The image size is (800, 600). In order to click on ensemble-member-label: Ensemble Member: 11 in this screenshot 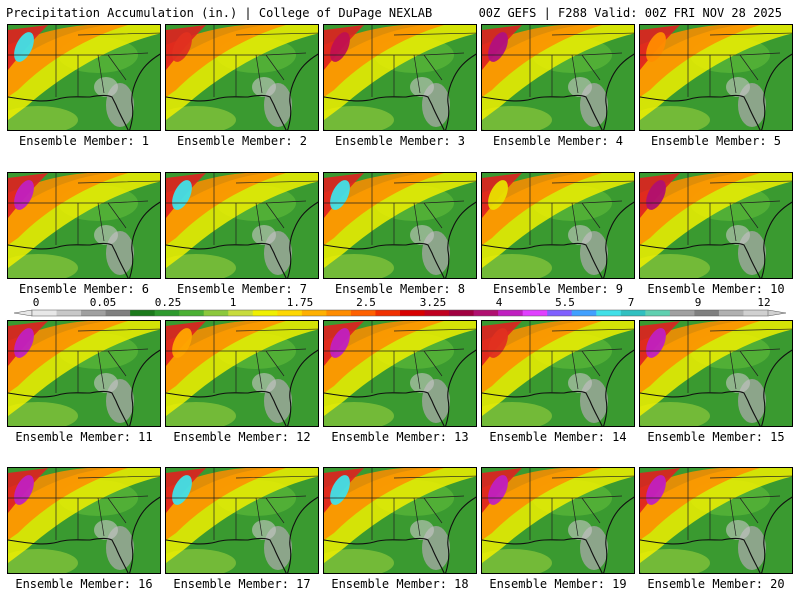, I will do `click(84, 437)`.